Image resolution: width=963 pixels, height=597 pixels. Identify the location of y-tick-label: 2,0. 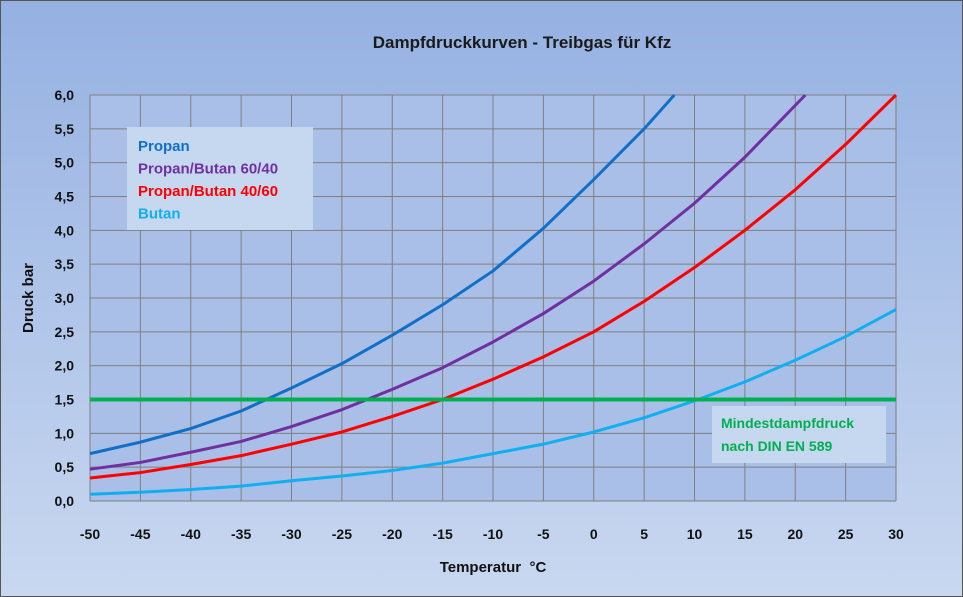
(65, 366).